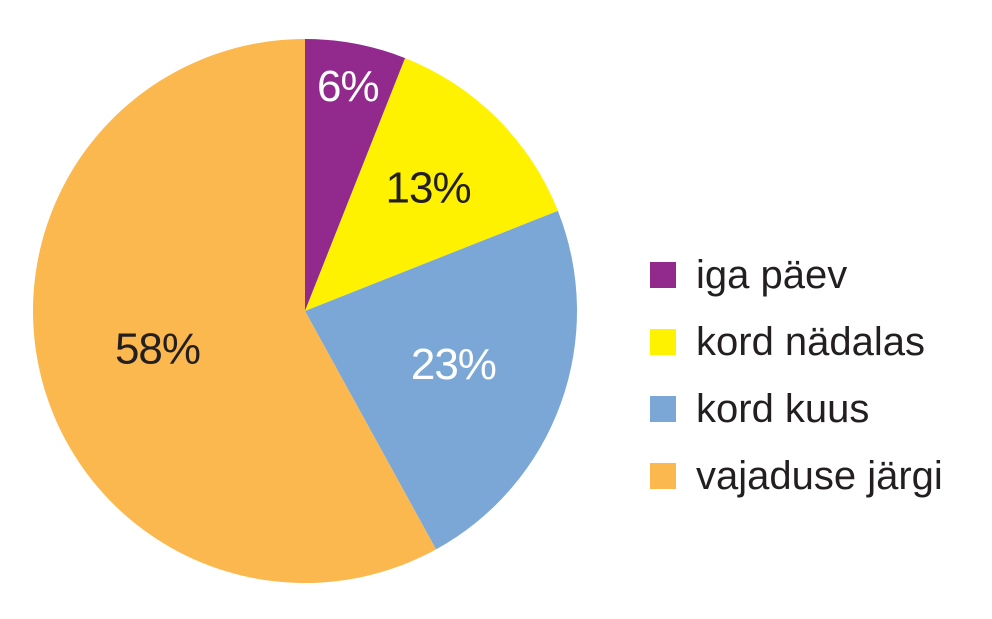 This screenshot has width=992, height=619. What do you see at coordinates (771, 275) in the screenshot?
I see `legend-label-1: iga päev` at bounding box center [771, 275].